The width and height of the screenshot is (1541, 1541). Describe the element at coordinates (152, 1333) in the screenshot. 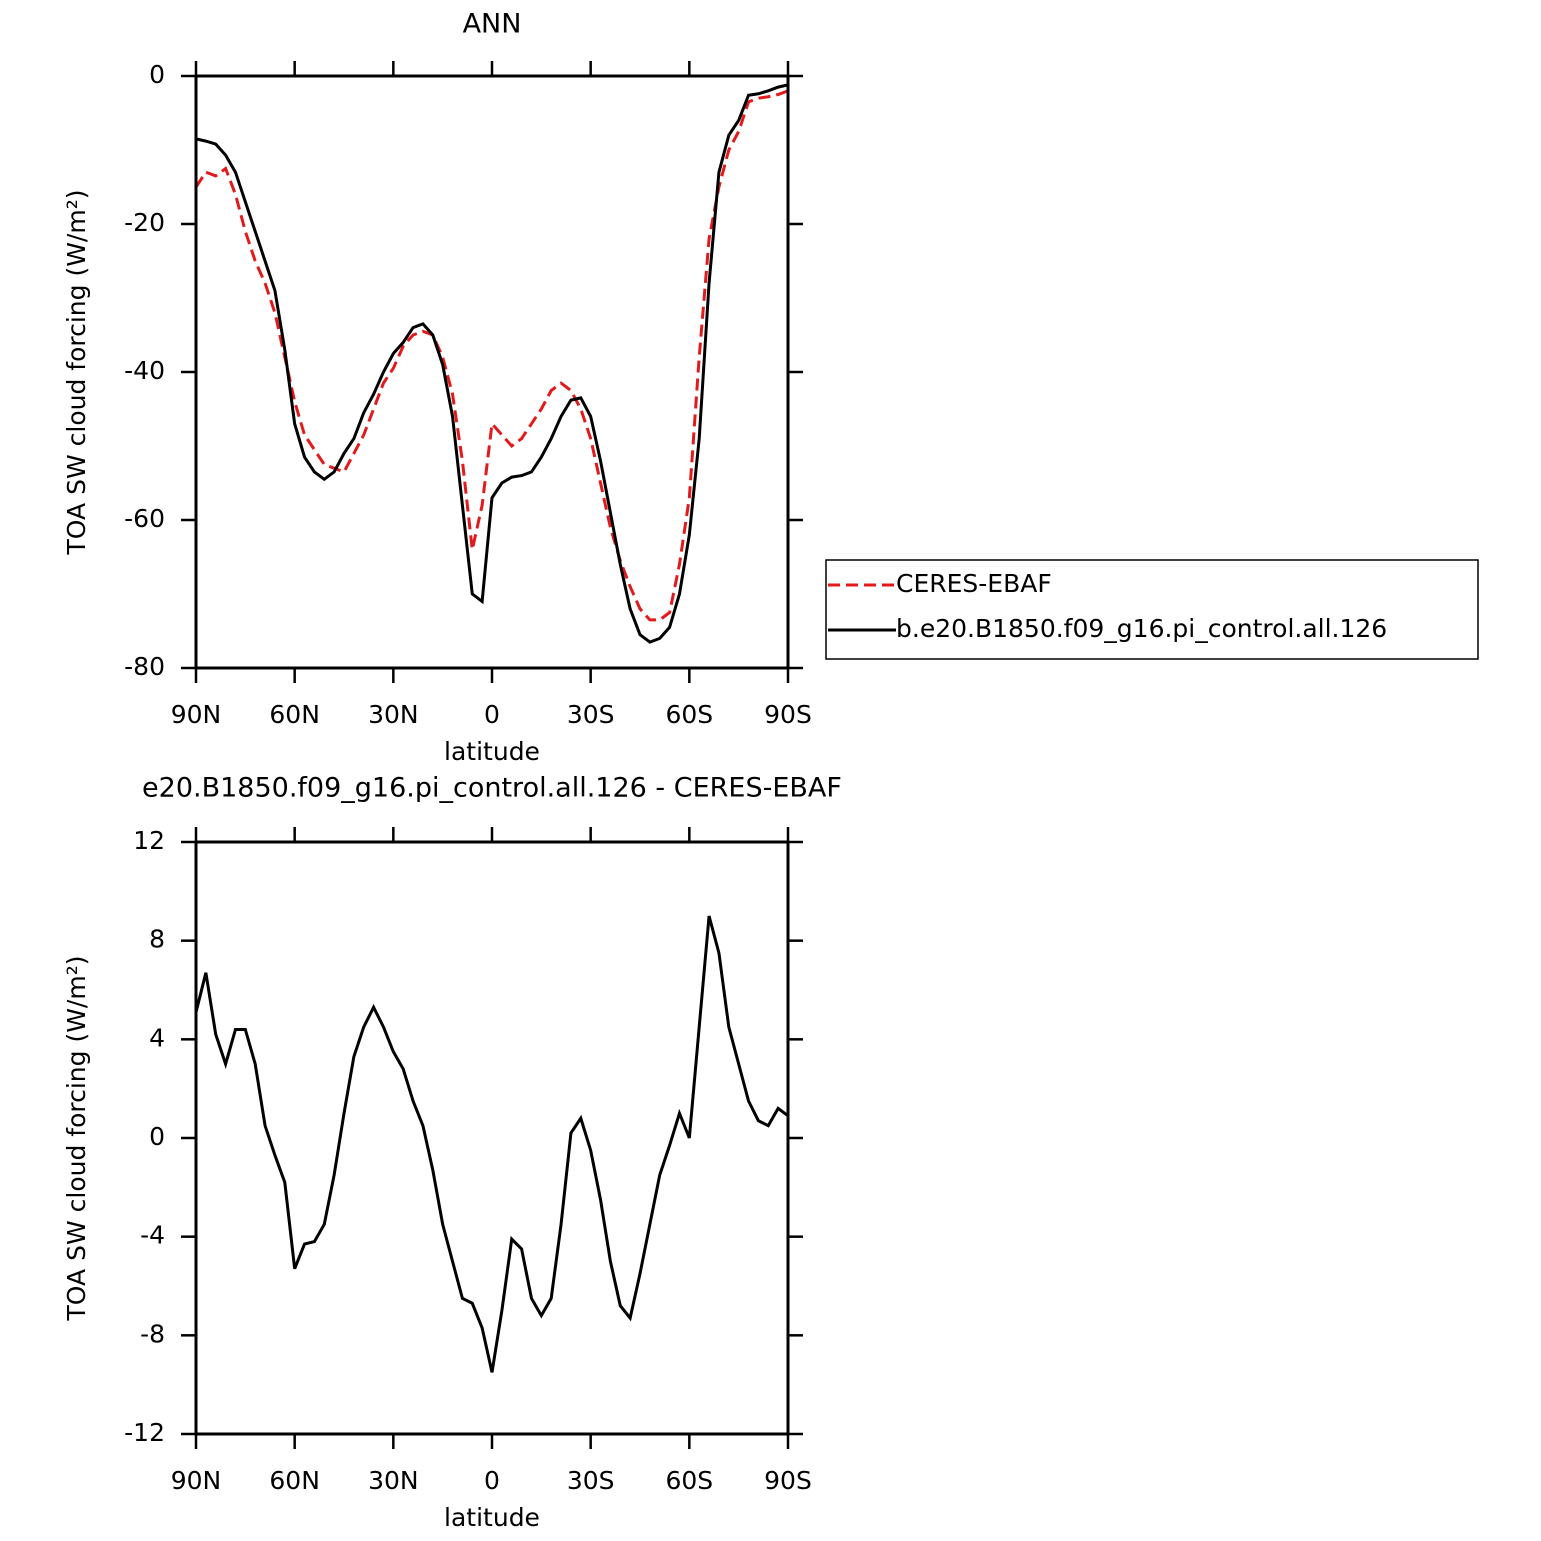

I see `y-tick-label: -8` at that location.